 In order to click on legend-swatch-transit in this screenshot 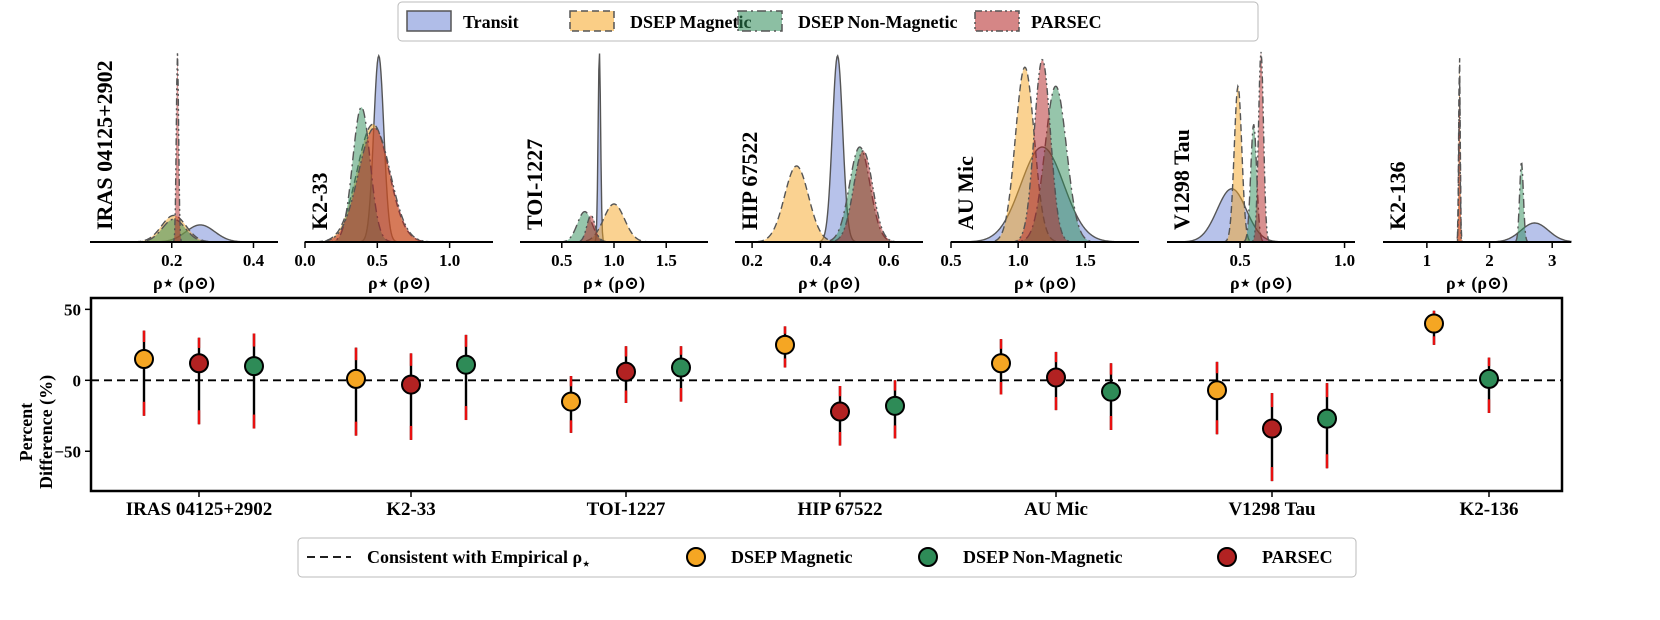, I will do `click(429, 21)`.